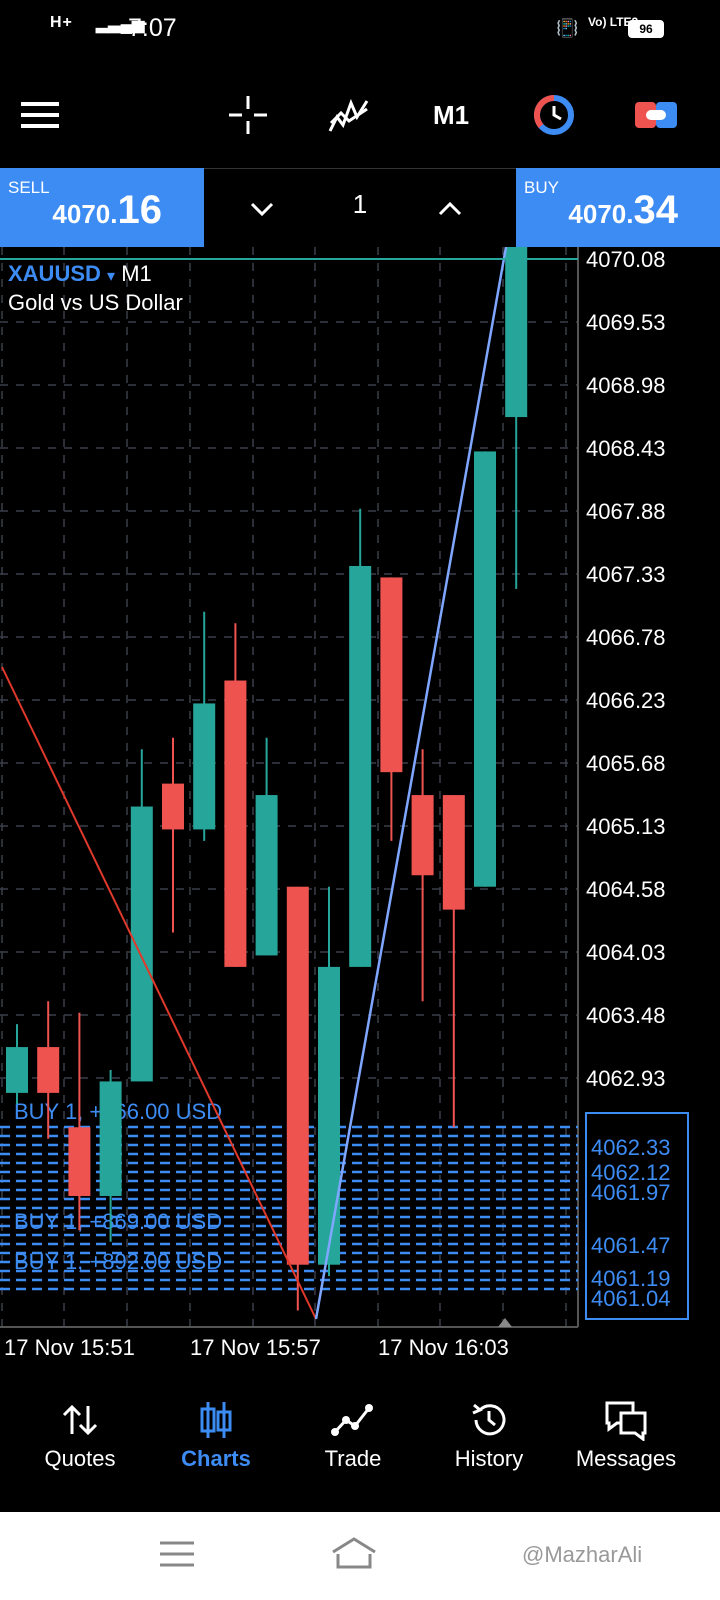  I want to click on sell-price: 4070.16, so click(107, 210).